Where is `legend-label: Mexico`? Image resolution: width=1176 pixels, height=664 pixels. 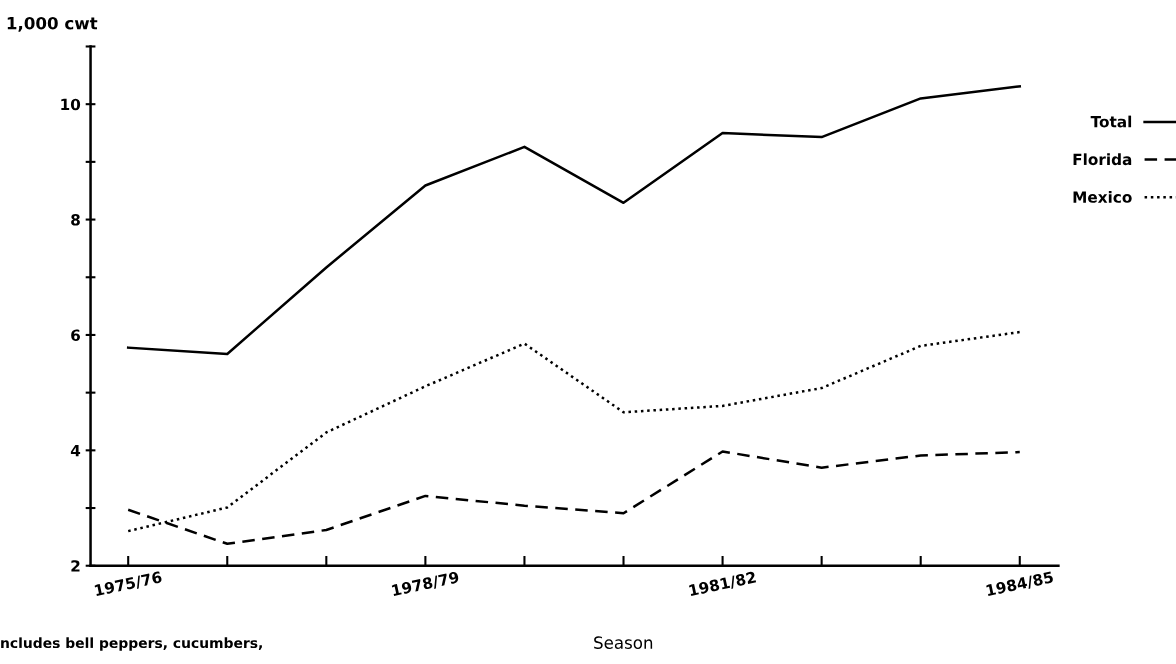 legend-label: Mexico is located at coordinates (1102, 197).